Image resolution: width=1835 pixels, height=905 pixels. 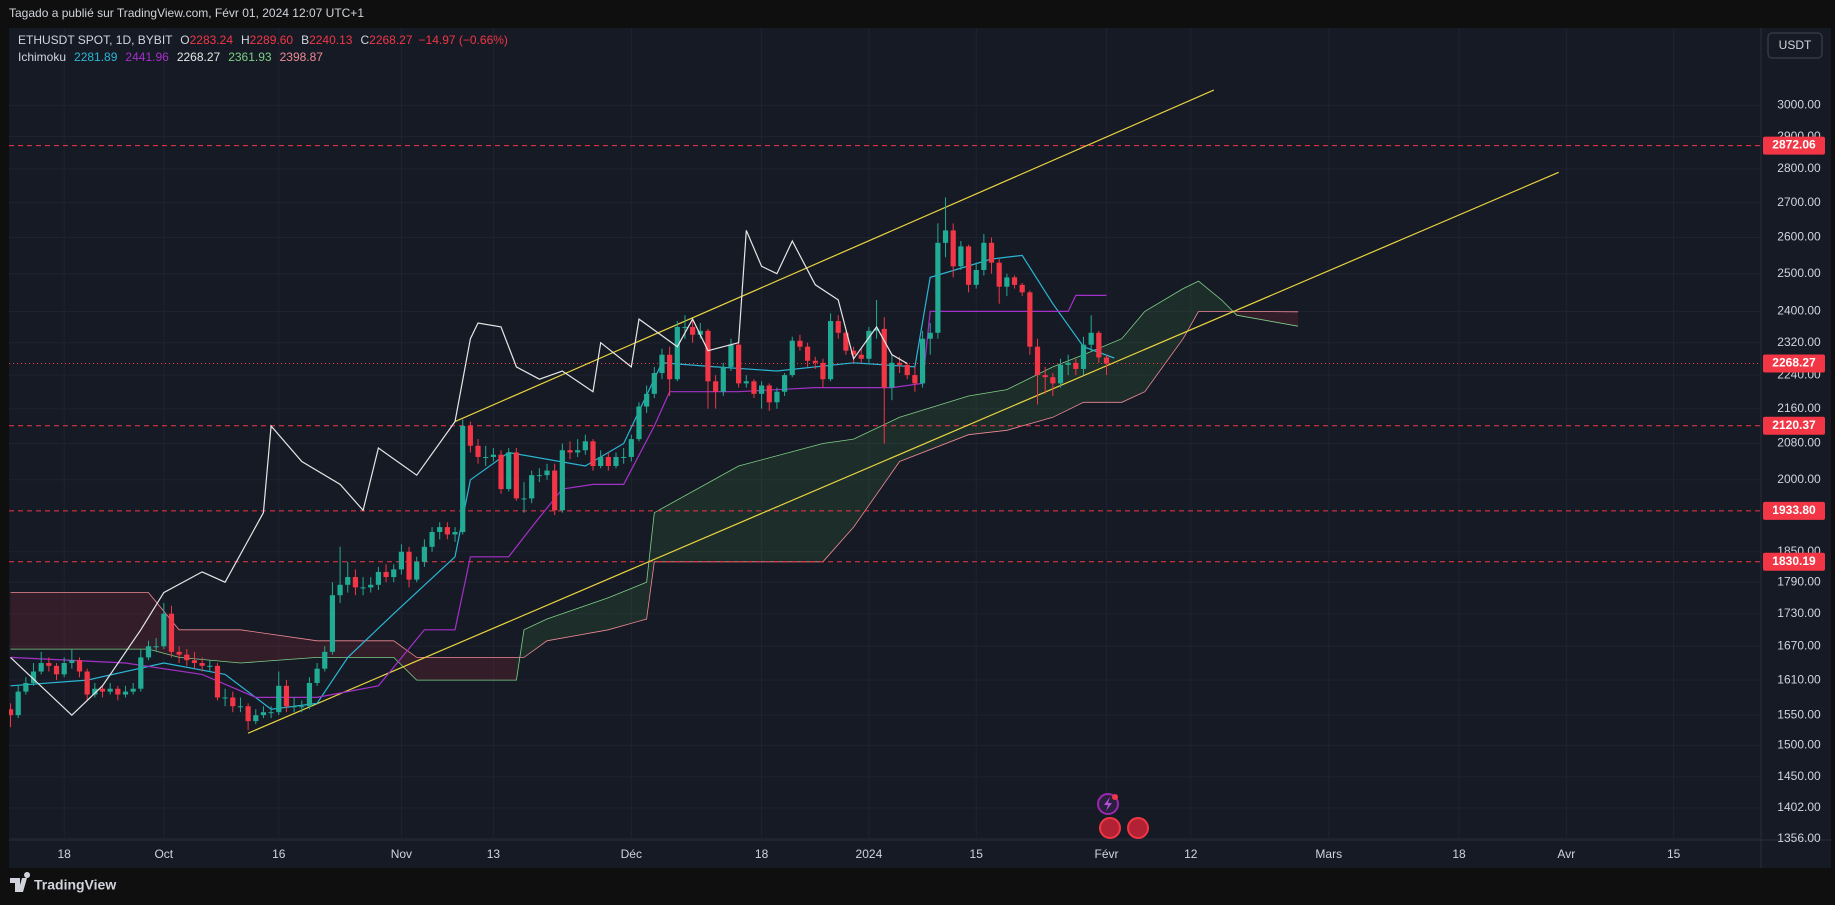 I want to click on price-level-label: 2120.37, so click(x=1794, y=425).